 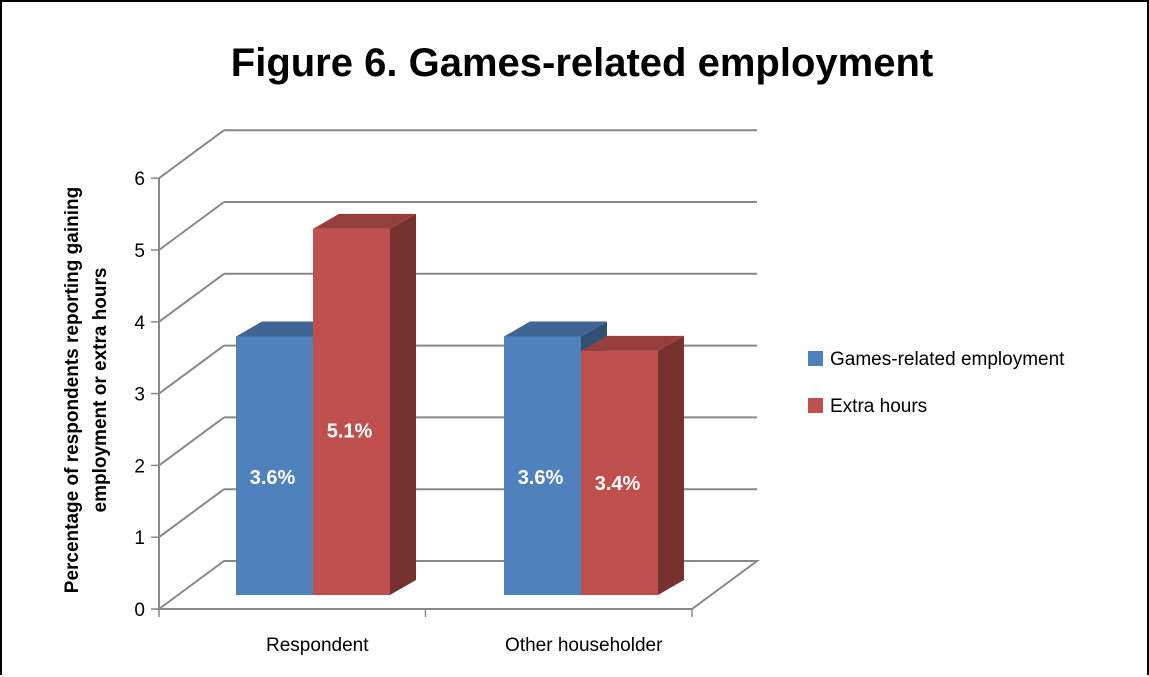 I want to click on legend-label: Games-related employment, so click(x=947, y=359).